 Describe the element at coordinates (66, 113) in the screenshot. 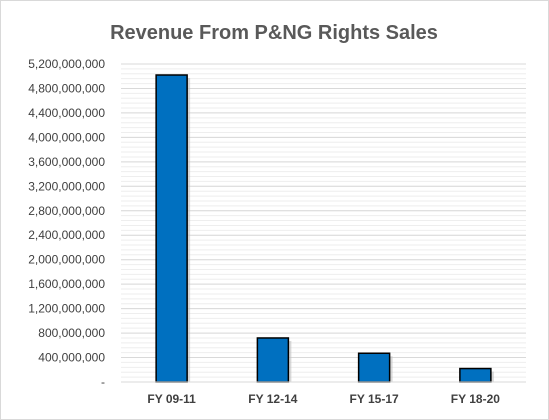

I see `y-tick-label: 4,400,000,000` at that location.